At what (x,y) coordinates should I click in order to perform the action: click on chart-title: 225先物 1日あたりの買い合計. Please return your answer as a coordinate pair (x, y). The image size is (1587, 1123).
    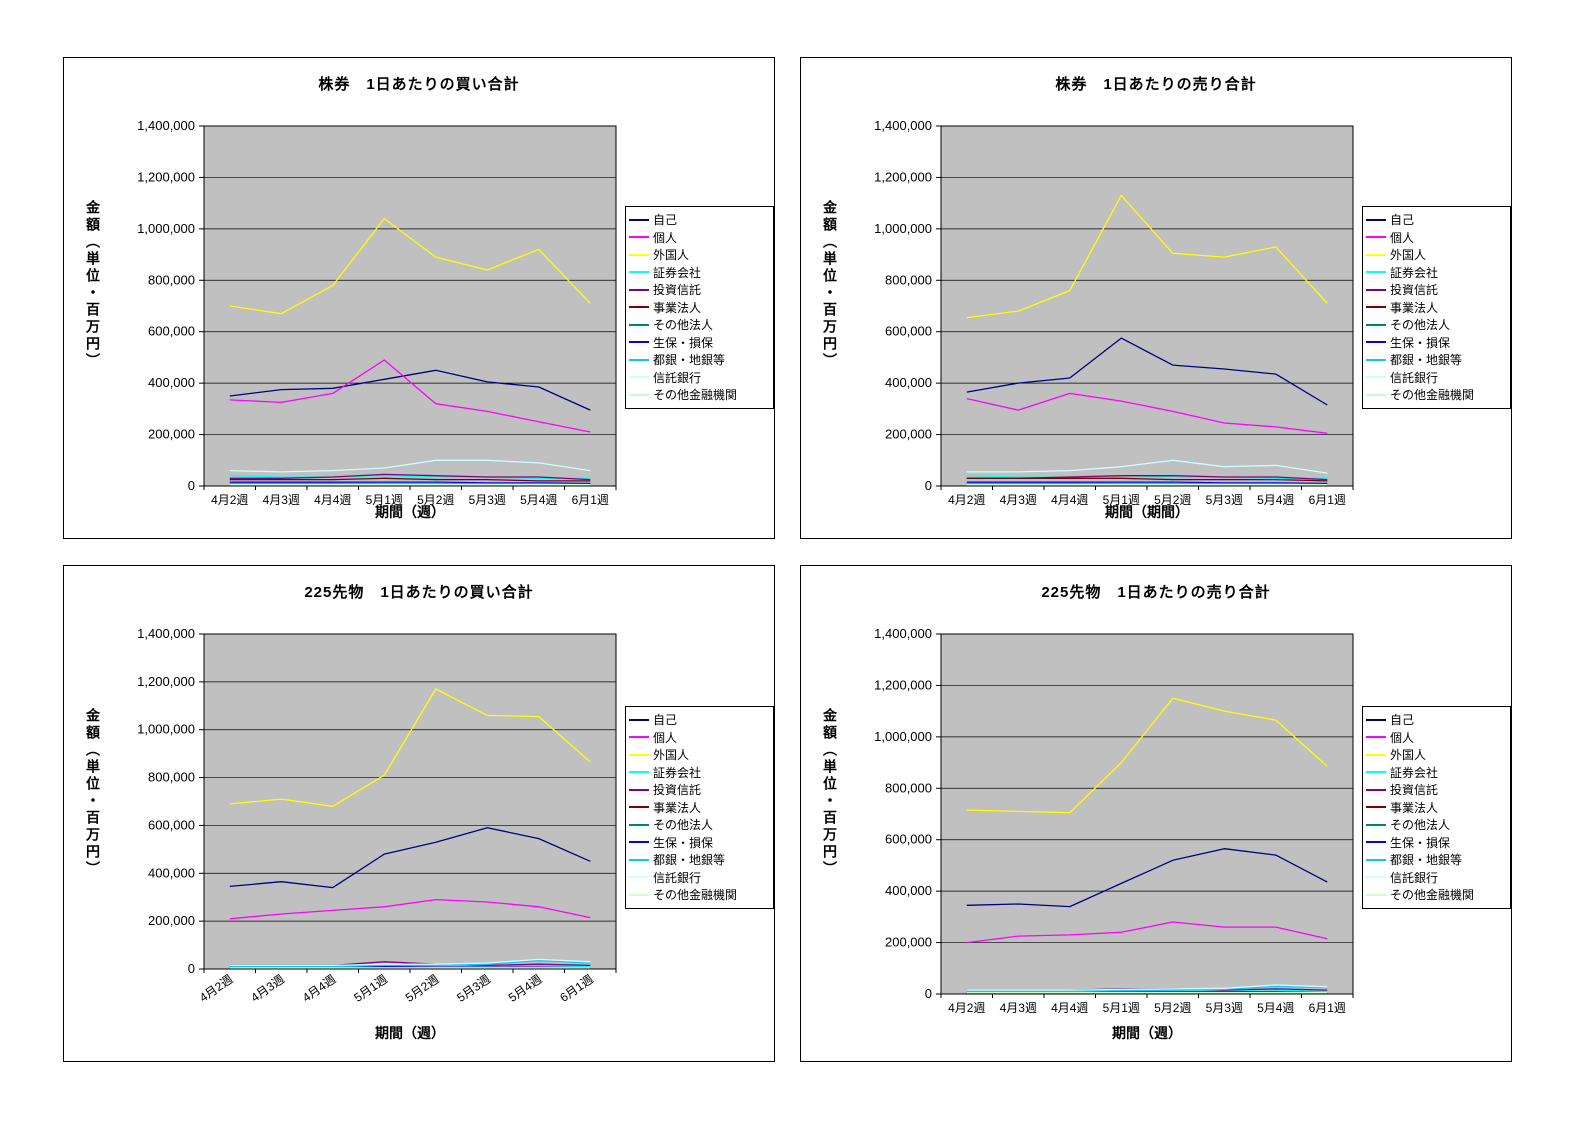
    Looking at the image, I should click on (419, 592).